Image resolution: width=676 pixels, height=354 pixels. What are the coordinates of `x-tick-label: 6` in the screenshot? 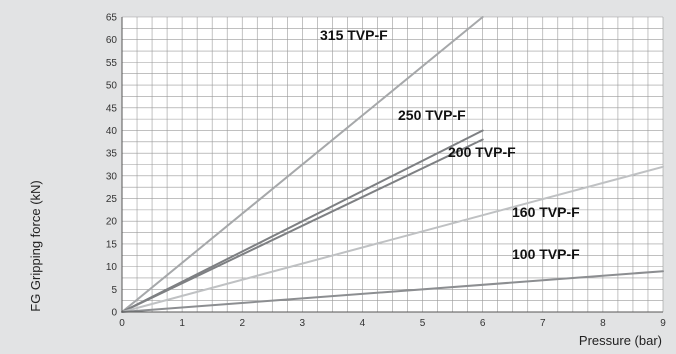 It's located at (483, 323).